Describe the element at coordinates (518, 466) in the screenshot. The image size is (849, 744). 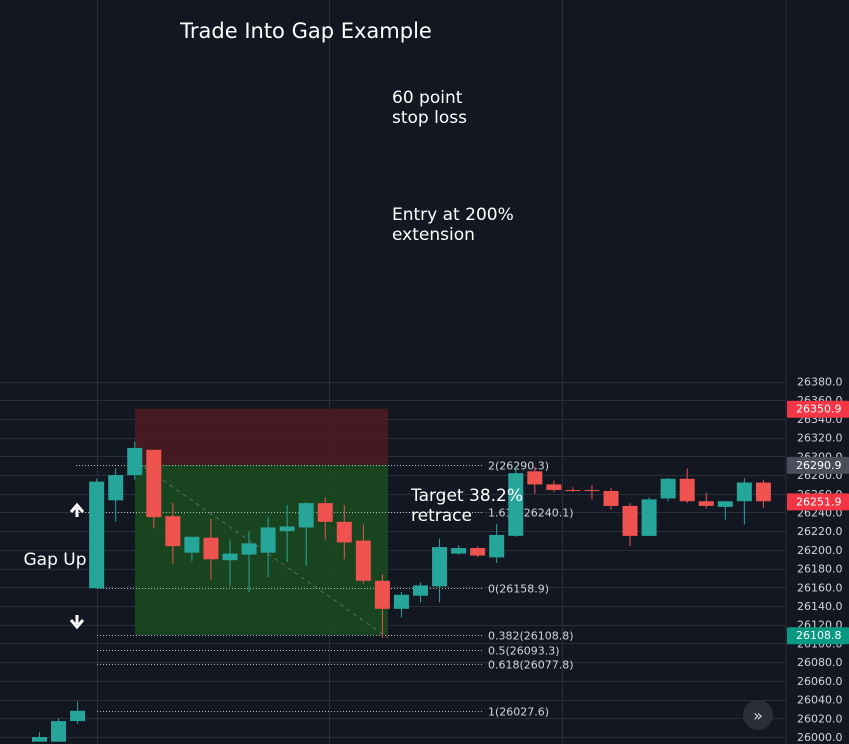
I see `fib-level-label: 2(26290.3)` at that location.